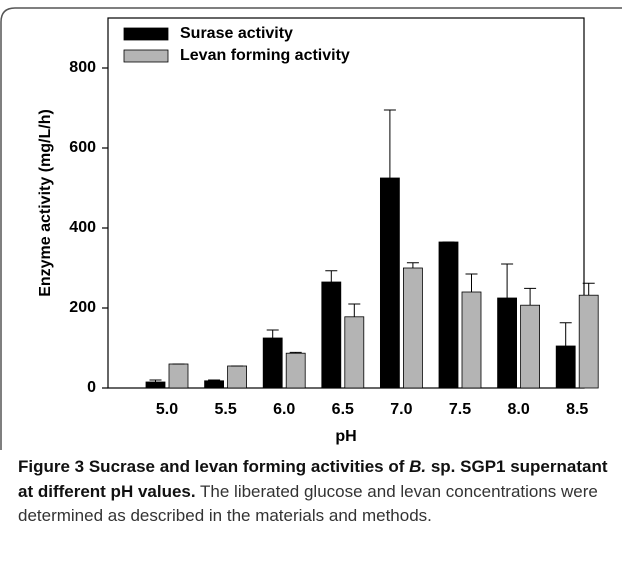  Describe the element at coordinates (82, 67) in the screenshot. I see `y-tick-label: 800` at that location.